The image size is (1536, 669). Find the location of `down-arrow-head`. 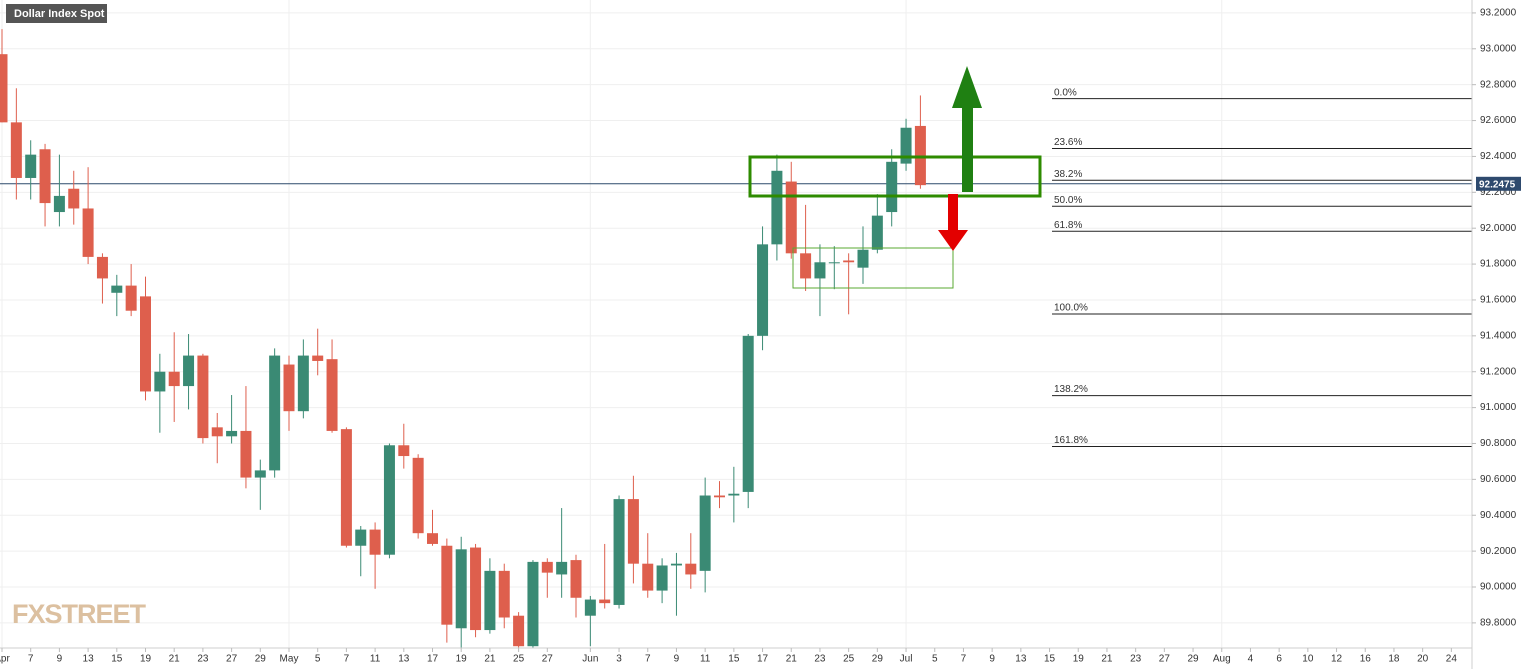

down-arrow-head is located at coordinates (953, 240).